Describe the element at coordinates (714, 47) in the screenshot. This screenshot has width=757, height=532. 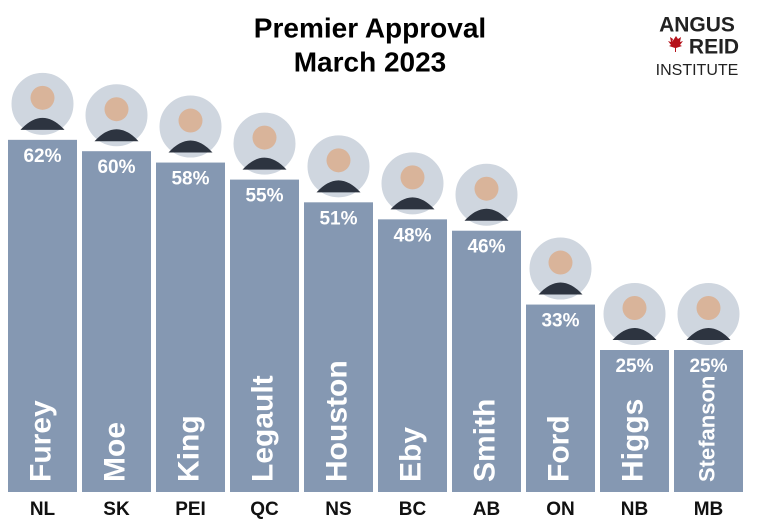
I see `logo-text: REID` at that location.